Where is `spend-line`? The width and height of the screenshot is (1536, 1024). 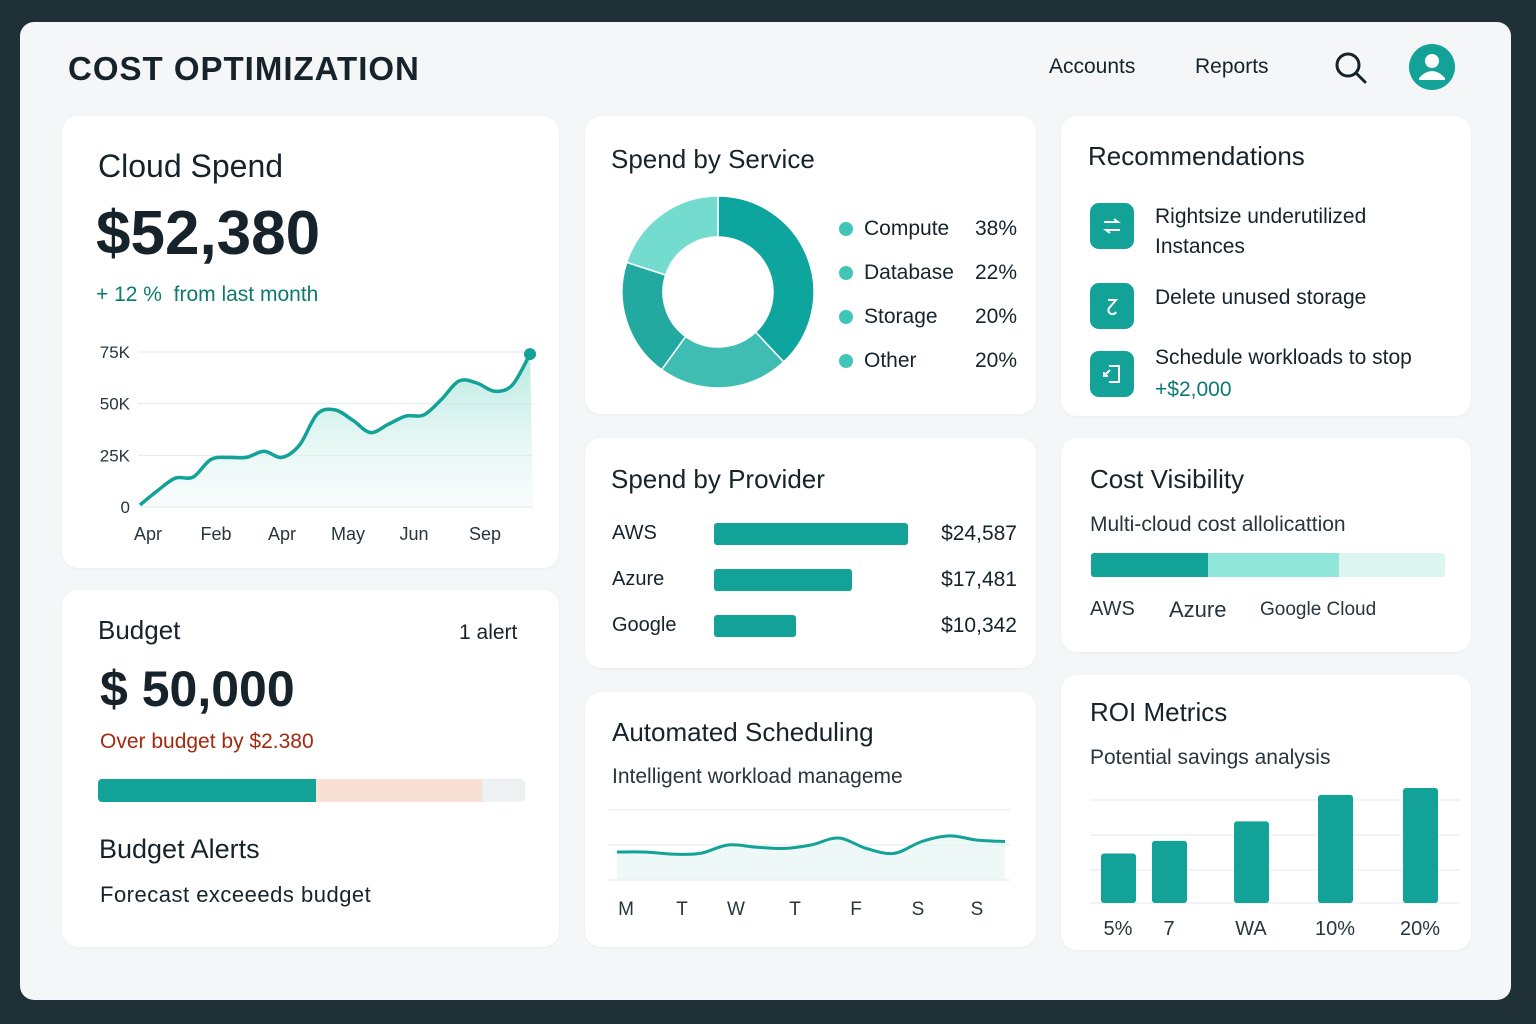
spend-line is located at coordinates (335, 430).